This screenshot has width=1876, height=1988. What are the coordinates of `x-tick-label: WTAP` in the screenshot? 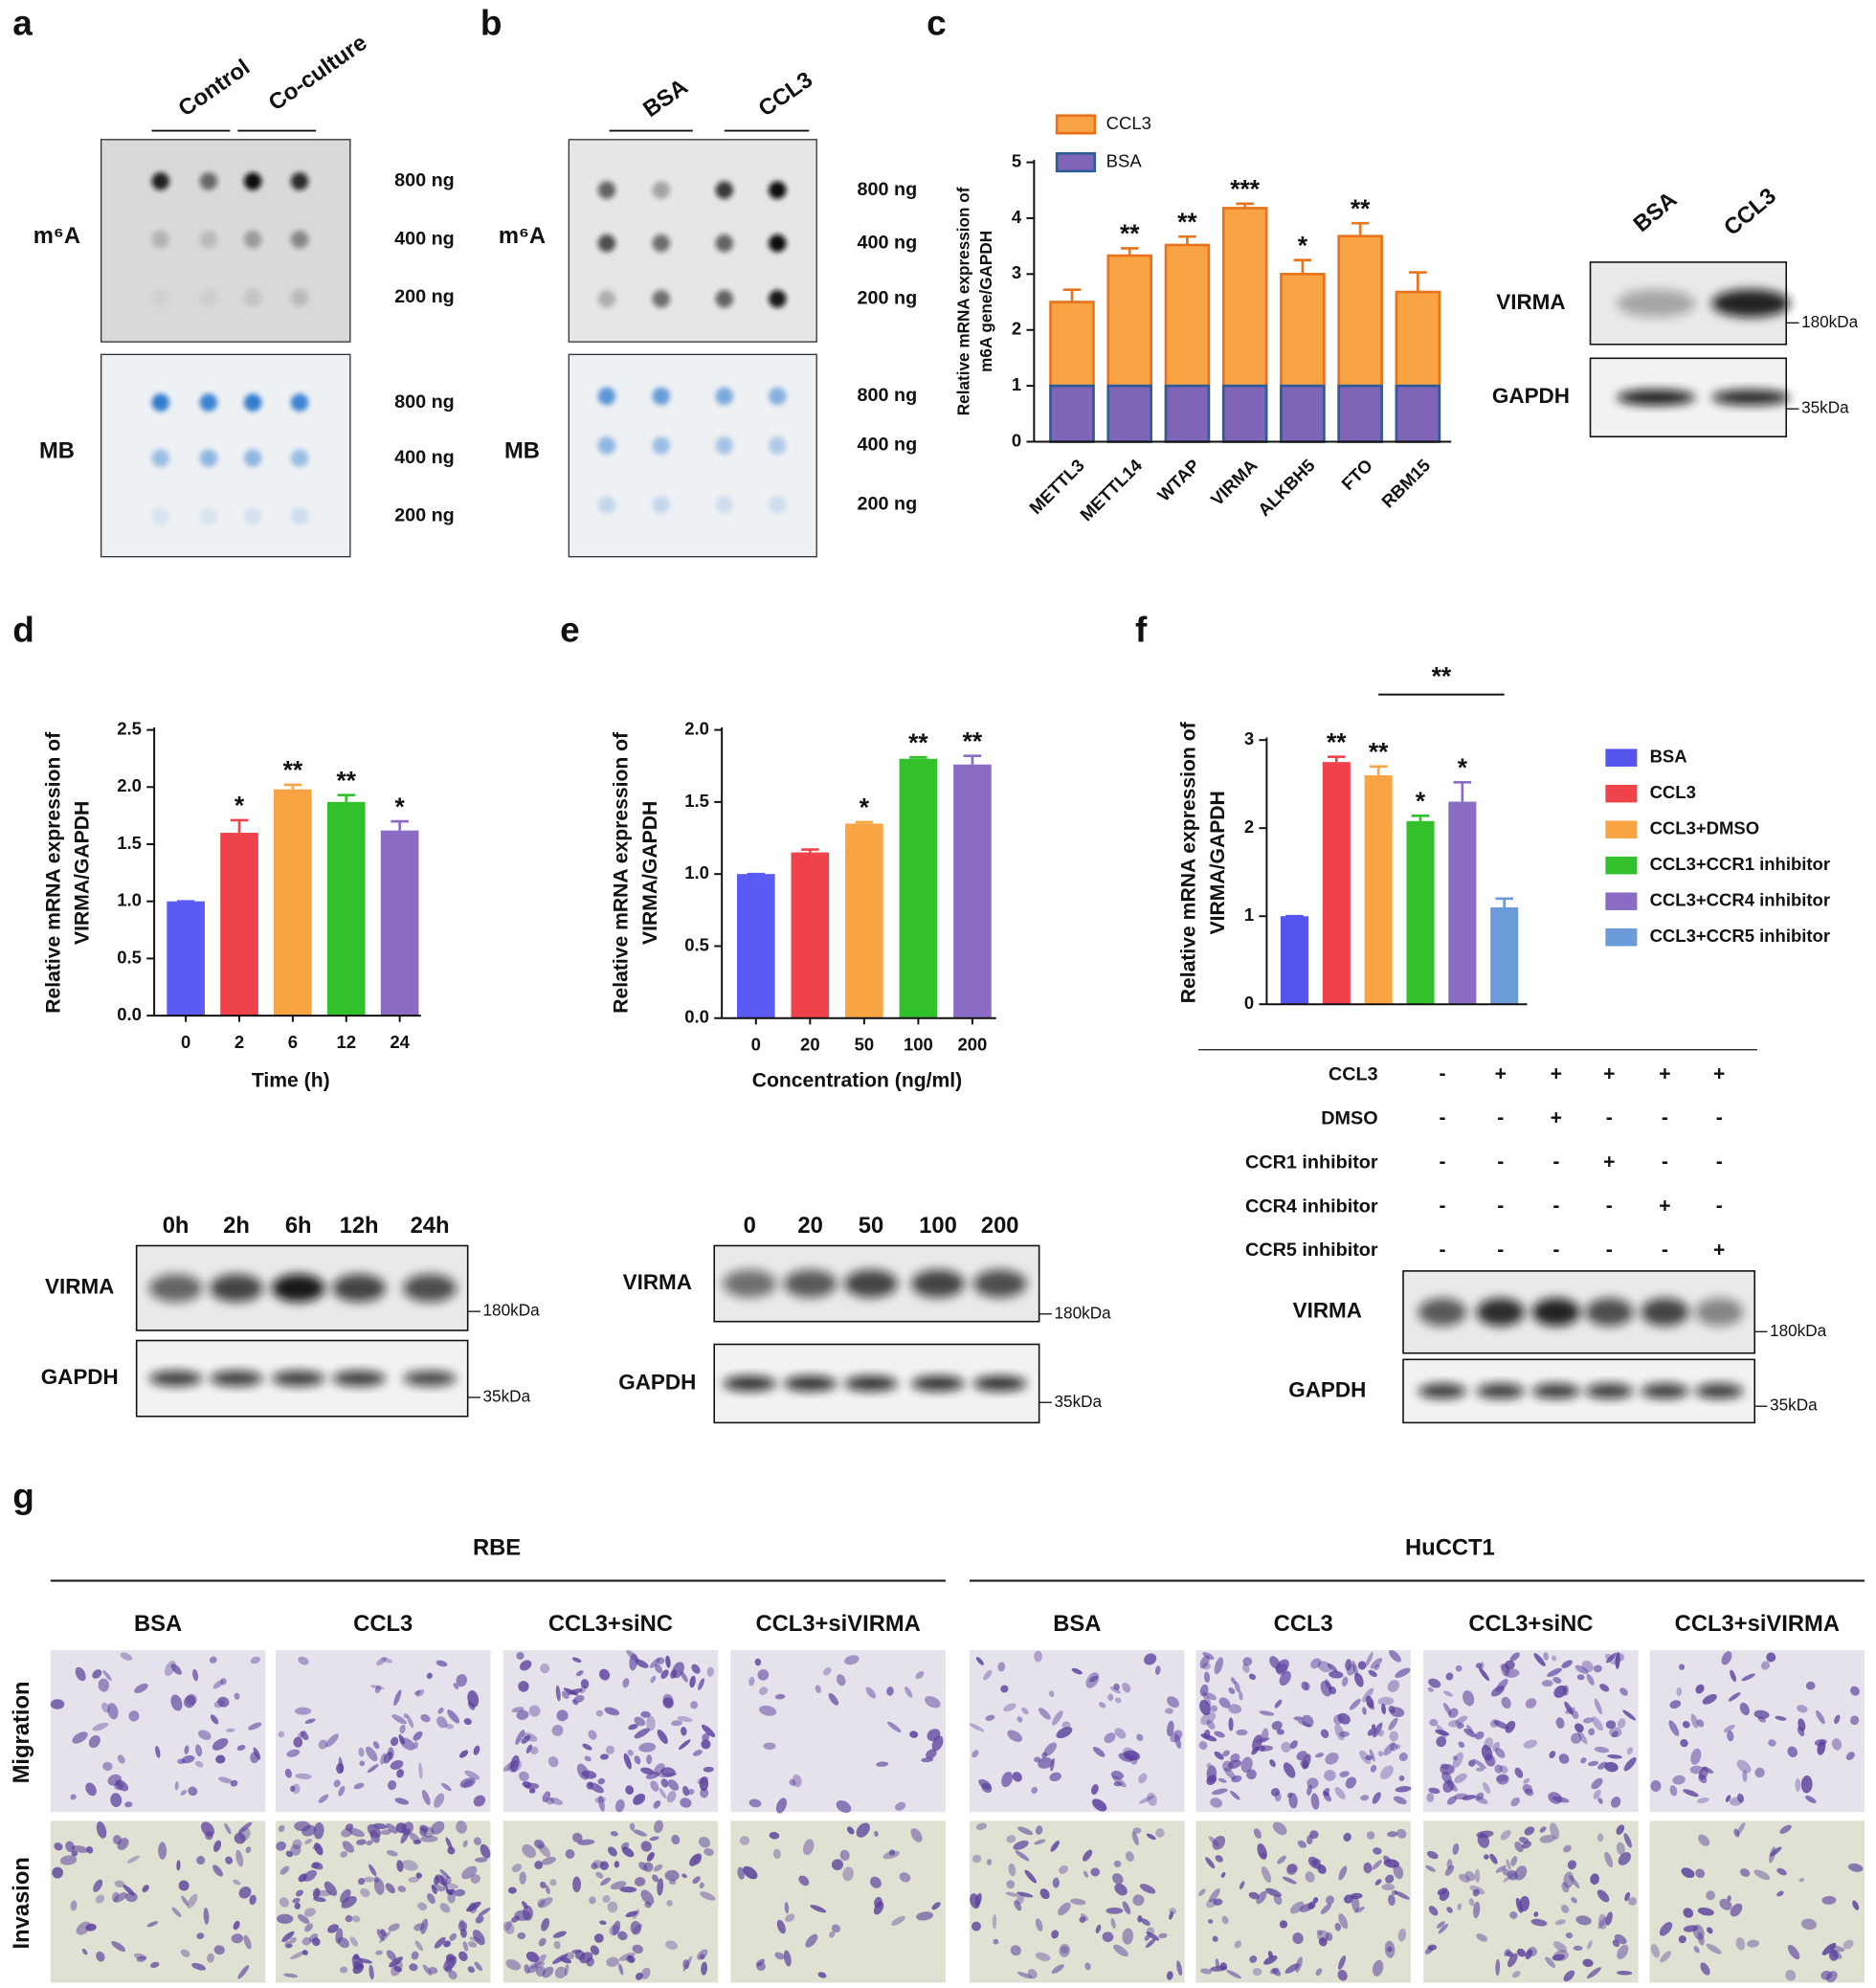 It's located at (1178, 479).